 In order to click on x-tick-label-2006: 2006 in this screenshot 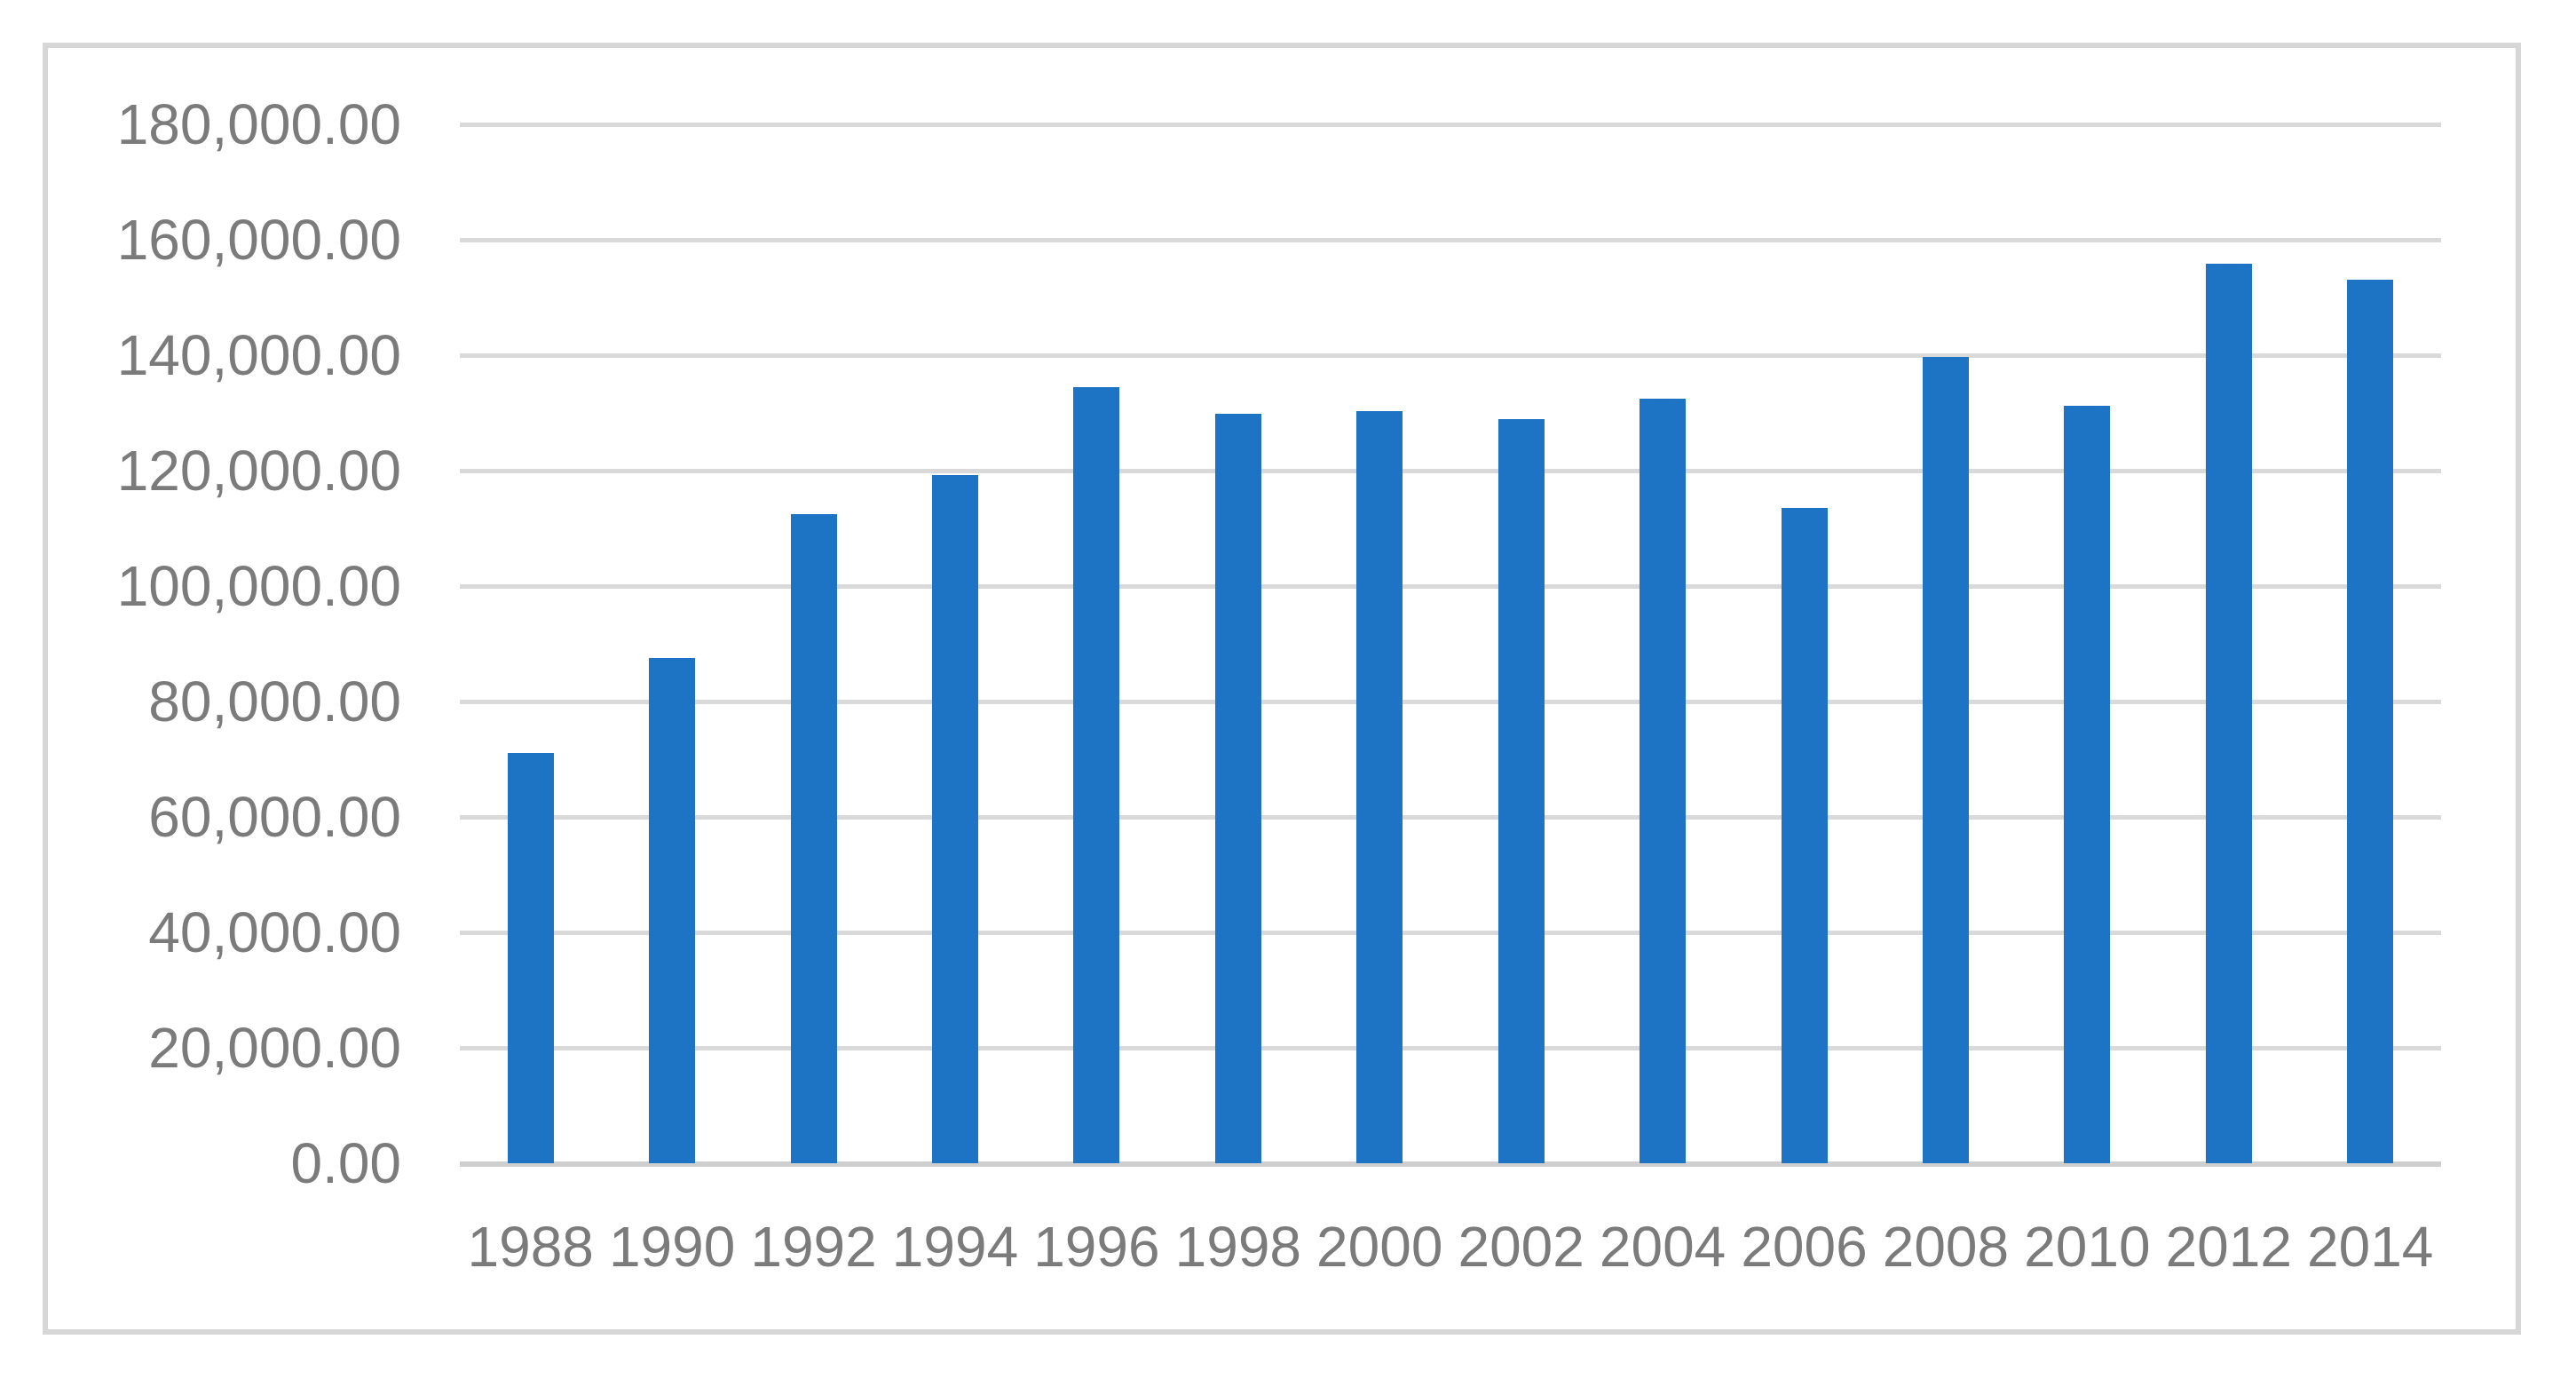, I will do `click(1804, 1247)`.